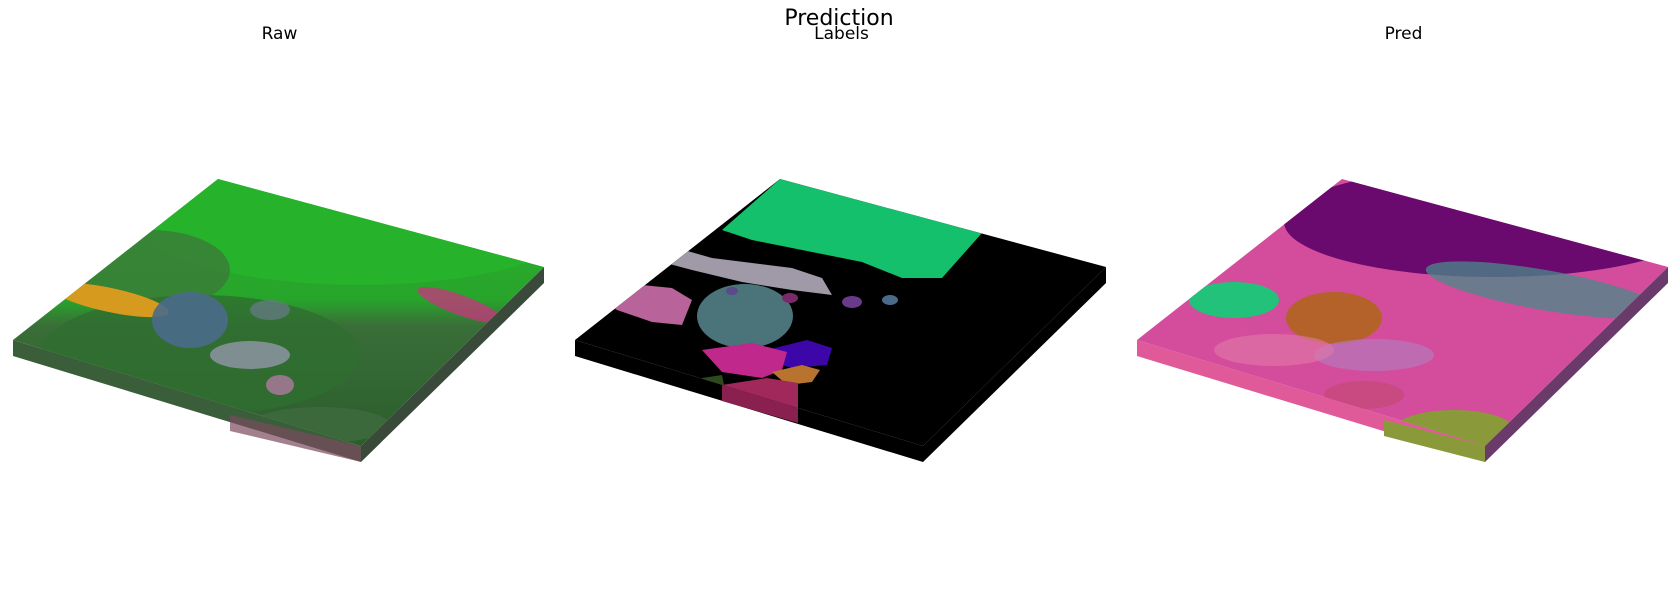 The image size is (1678, 593). I want to click on label-orange-region, so click(796, 375).